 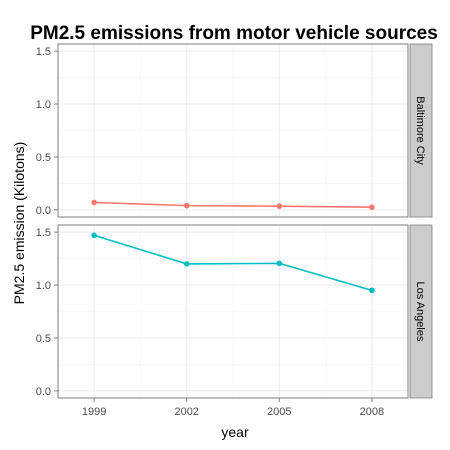 I want to click on x-tick-label: 2008, so click(x=372, y=412).